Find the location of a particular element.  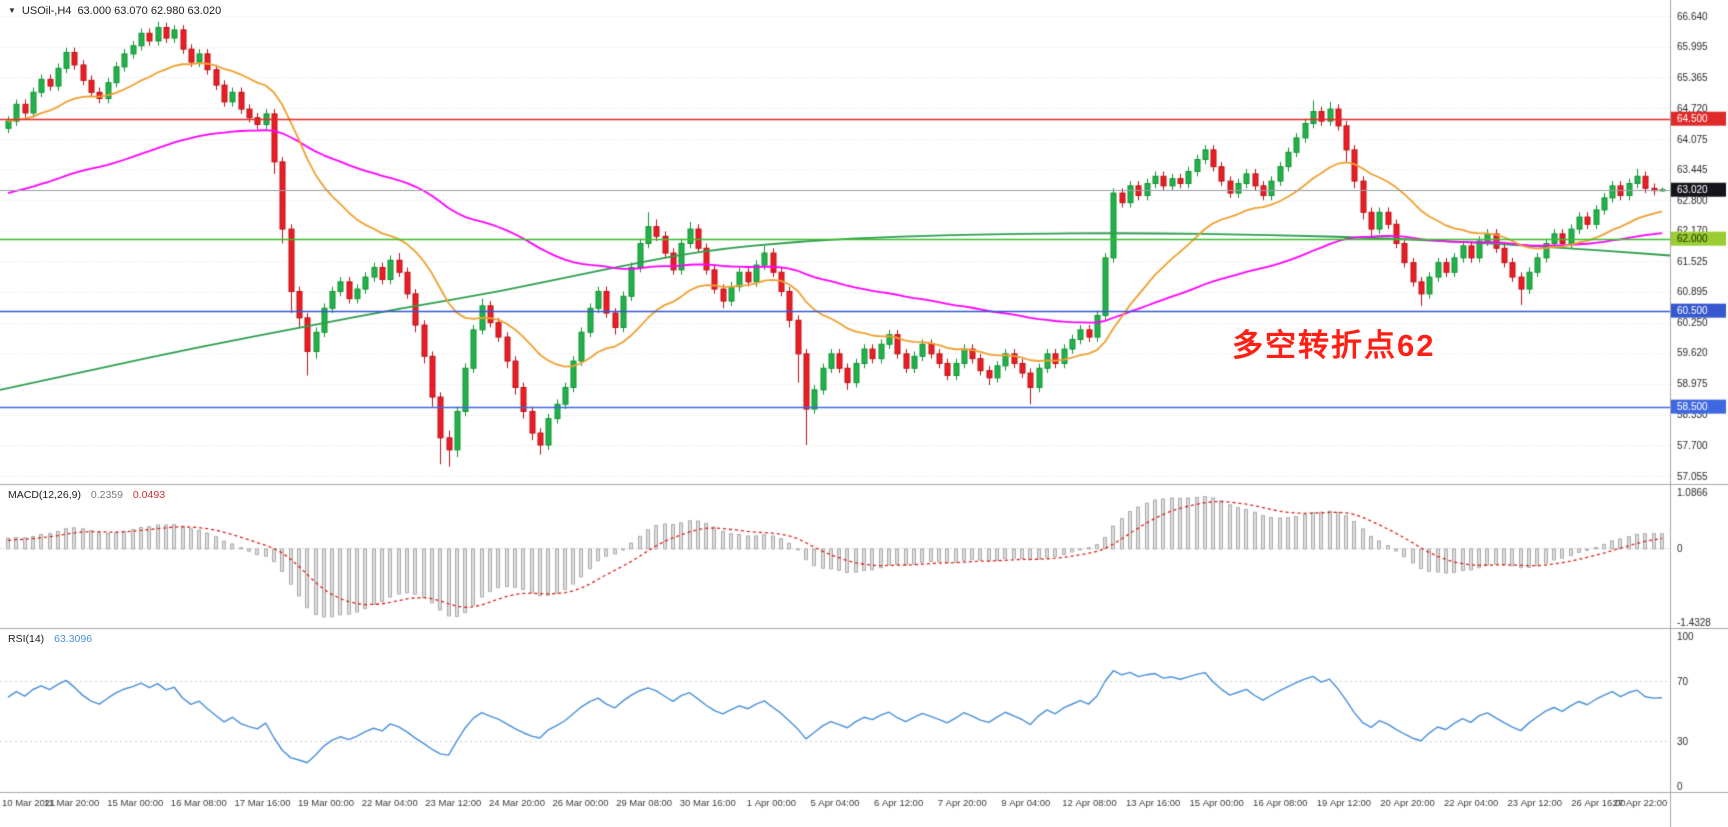

symbol-label: USOil-,H4 is located at coordinates (46, 11).